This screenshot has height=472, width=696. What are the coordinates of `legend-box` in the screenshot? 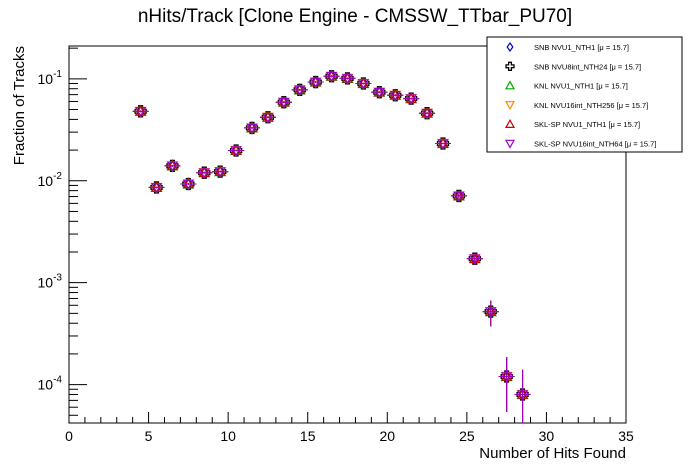 It's located at (584, 94).